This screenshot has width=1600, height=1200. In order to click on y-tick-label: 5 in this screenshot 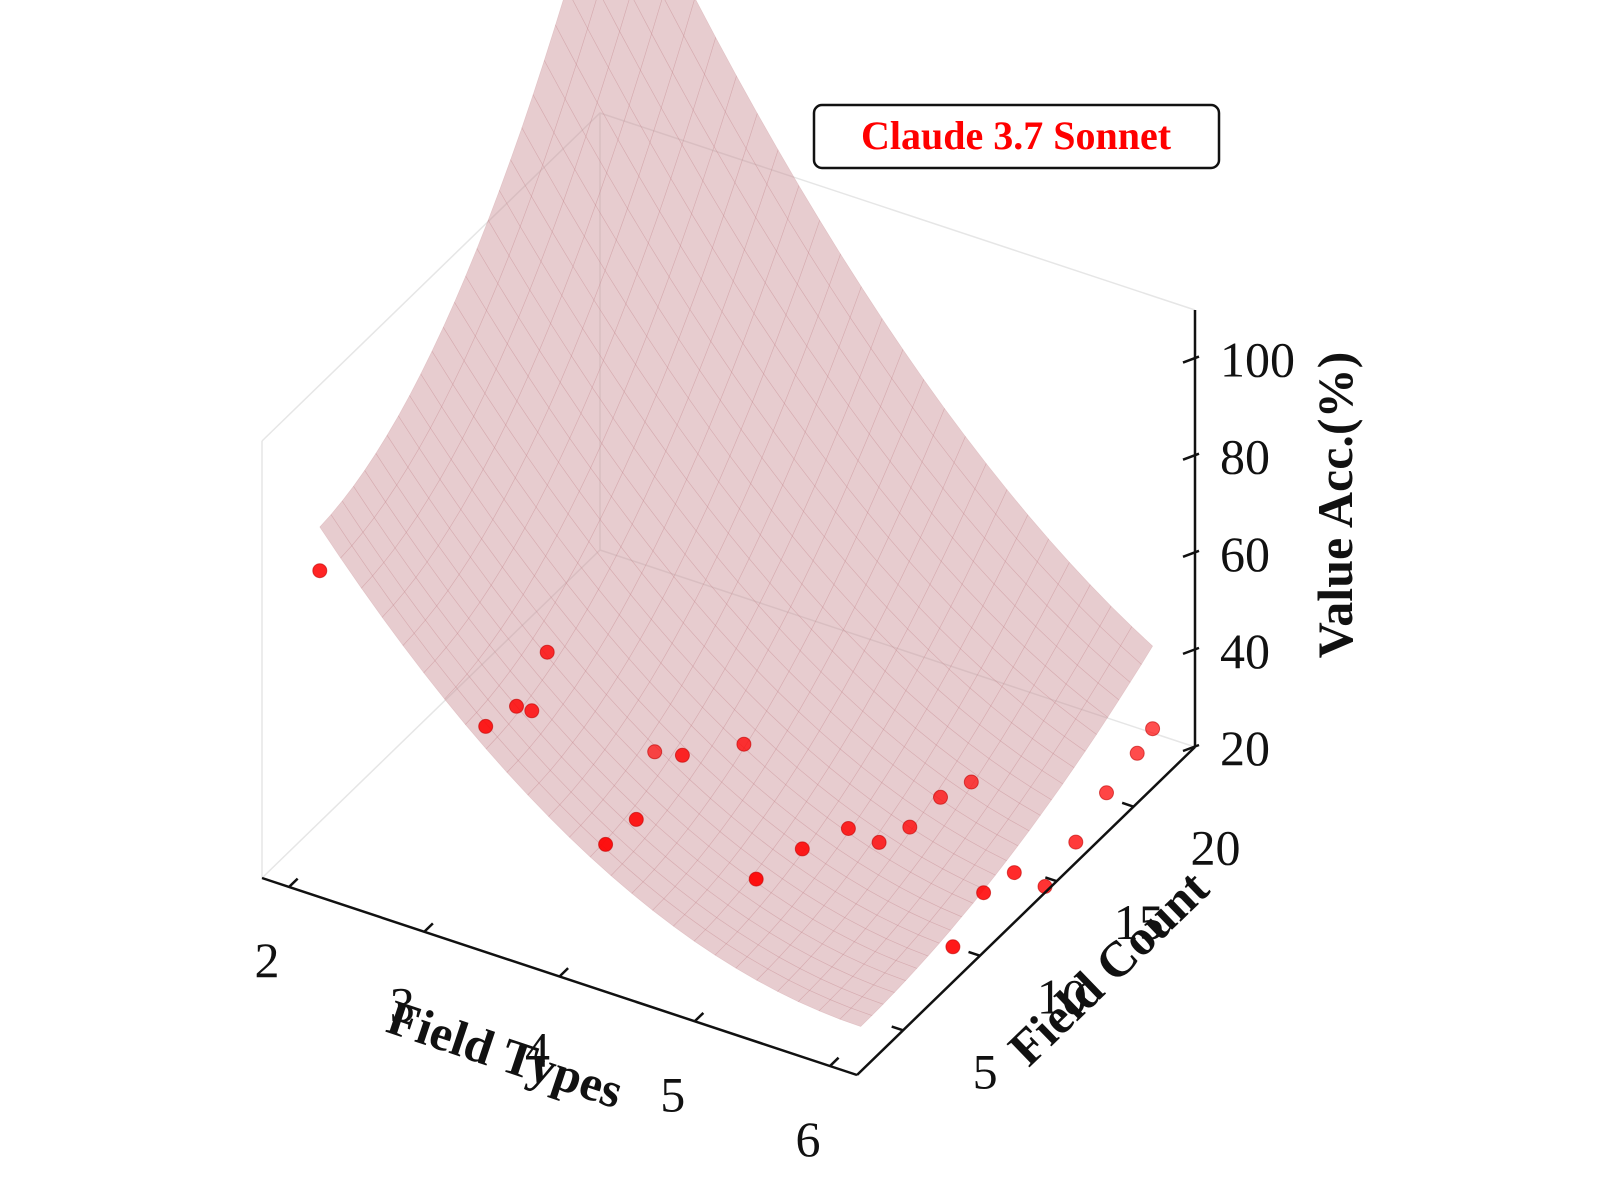, I will do `click(985, 1071)`.